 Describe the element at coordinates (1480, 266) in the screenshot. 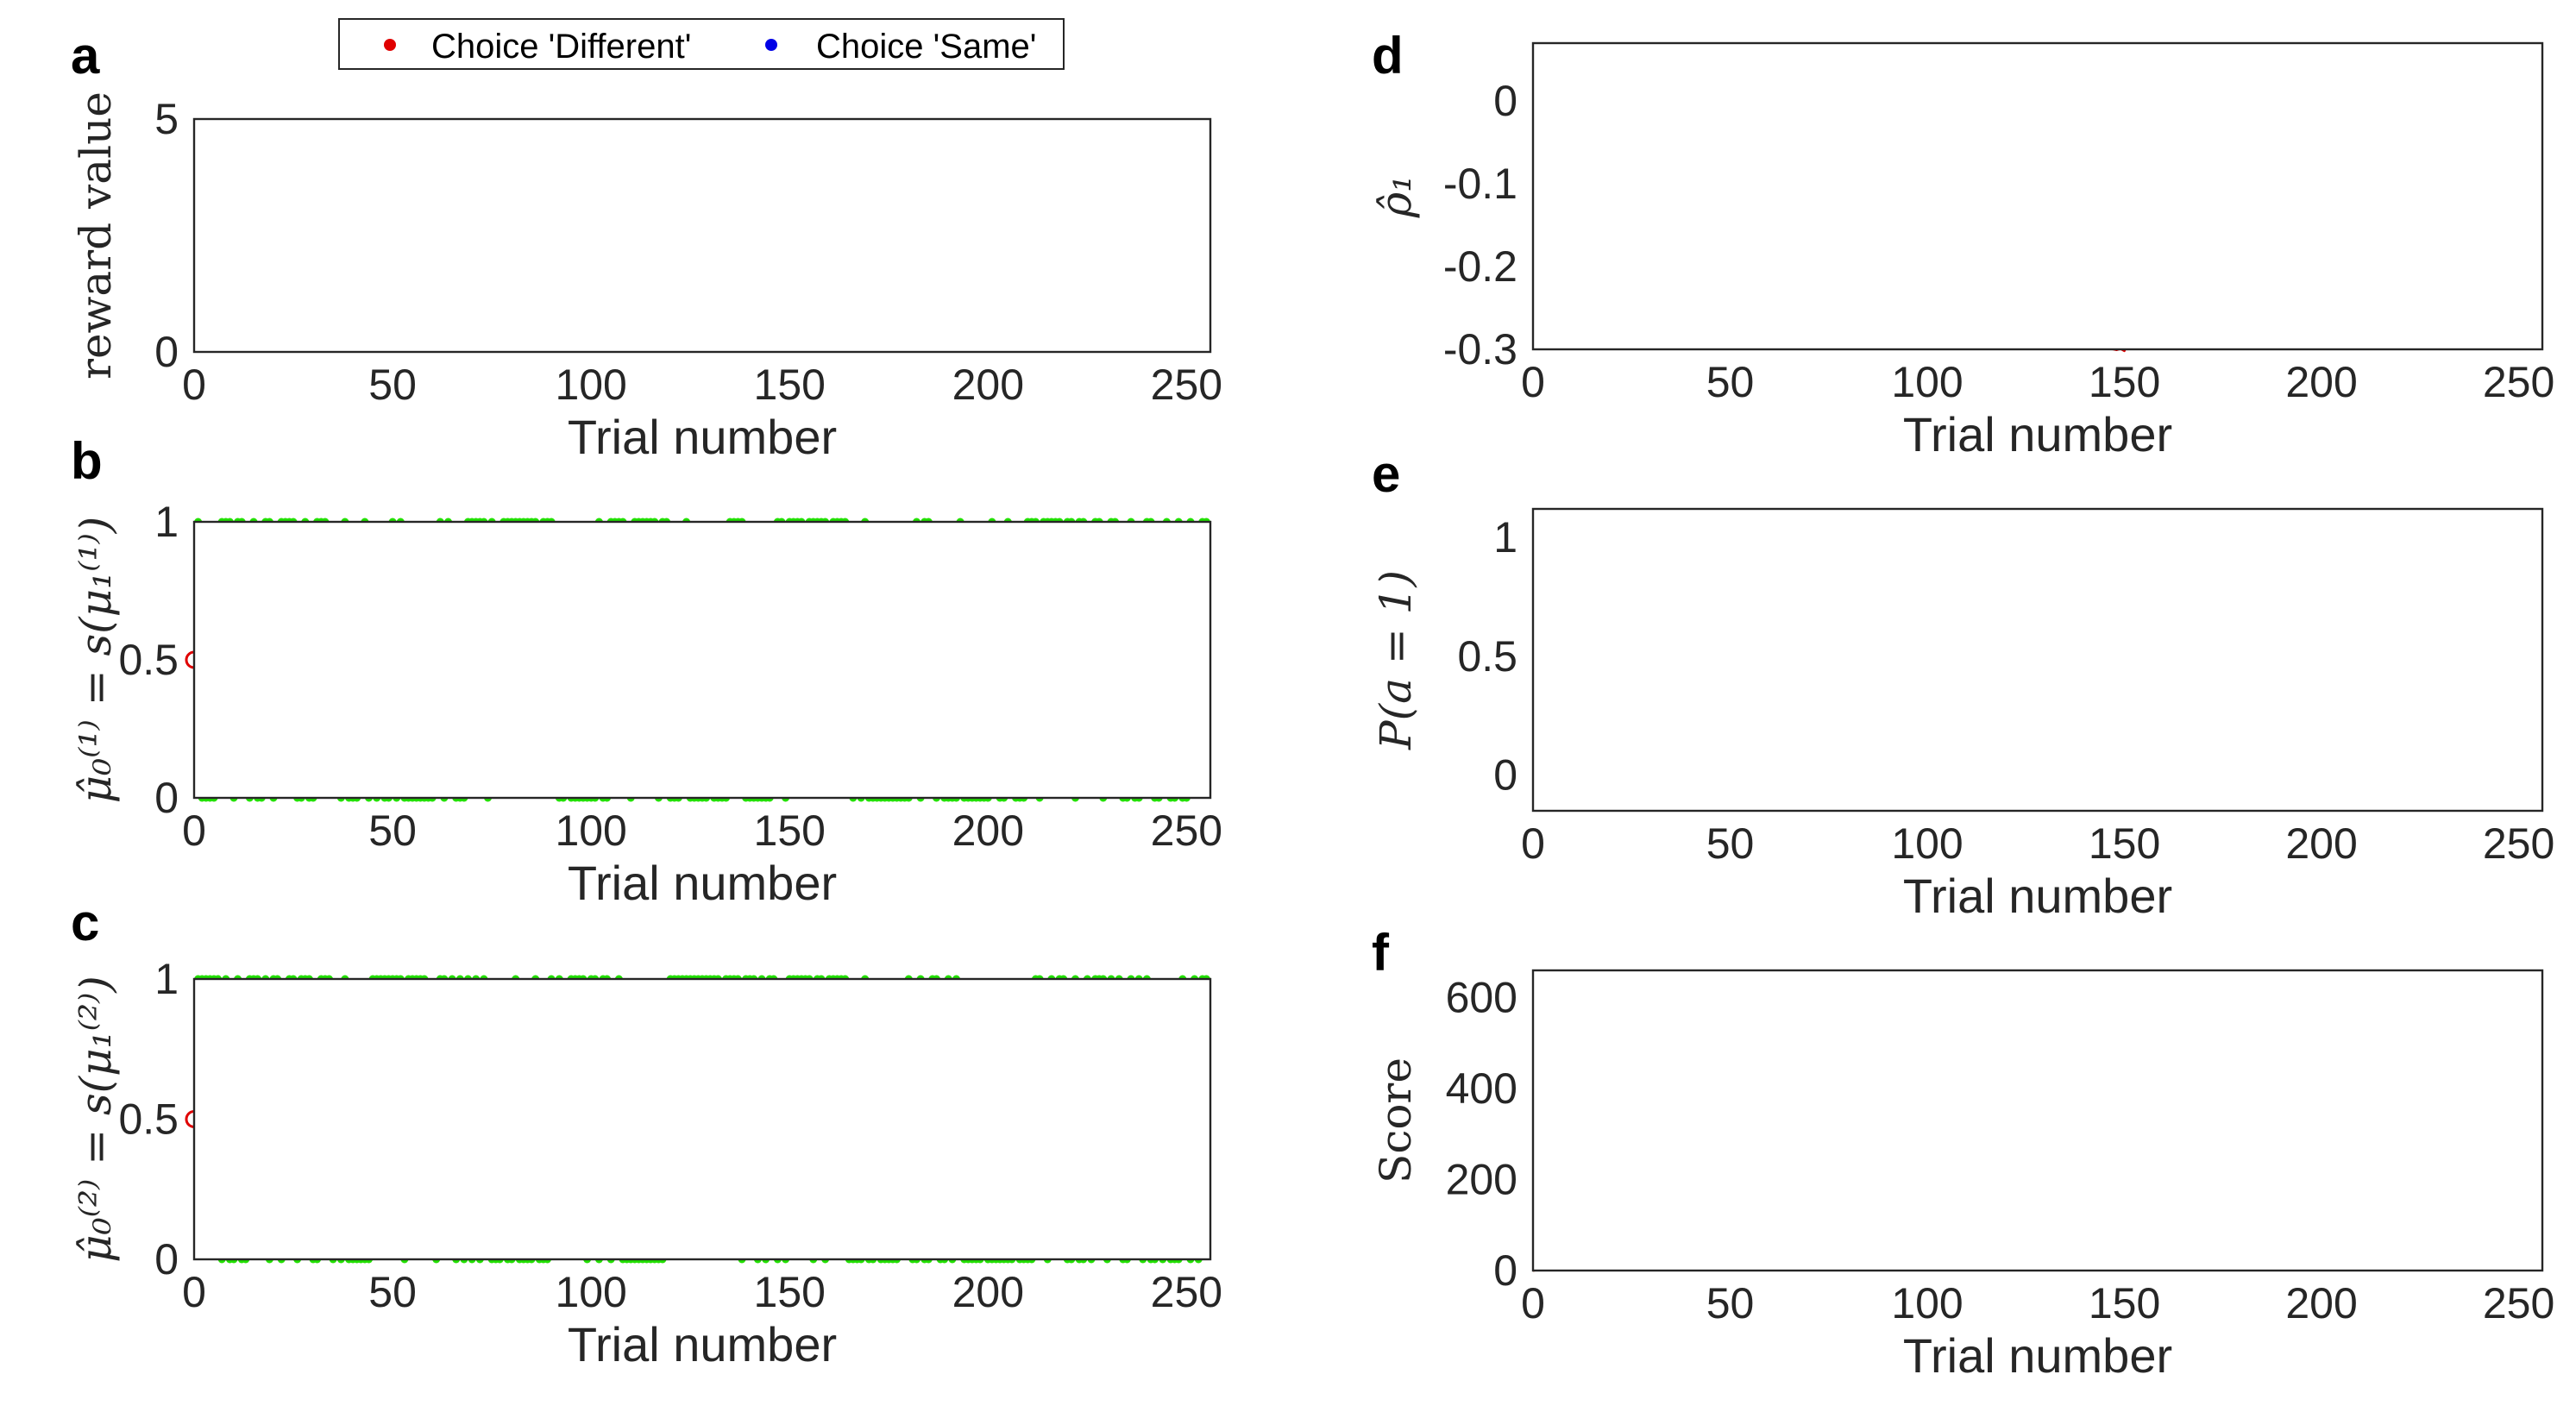

I see `y-tick-label: -0.2` at that location.